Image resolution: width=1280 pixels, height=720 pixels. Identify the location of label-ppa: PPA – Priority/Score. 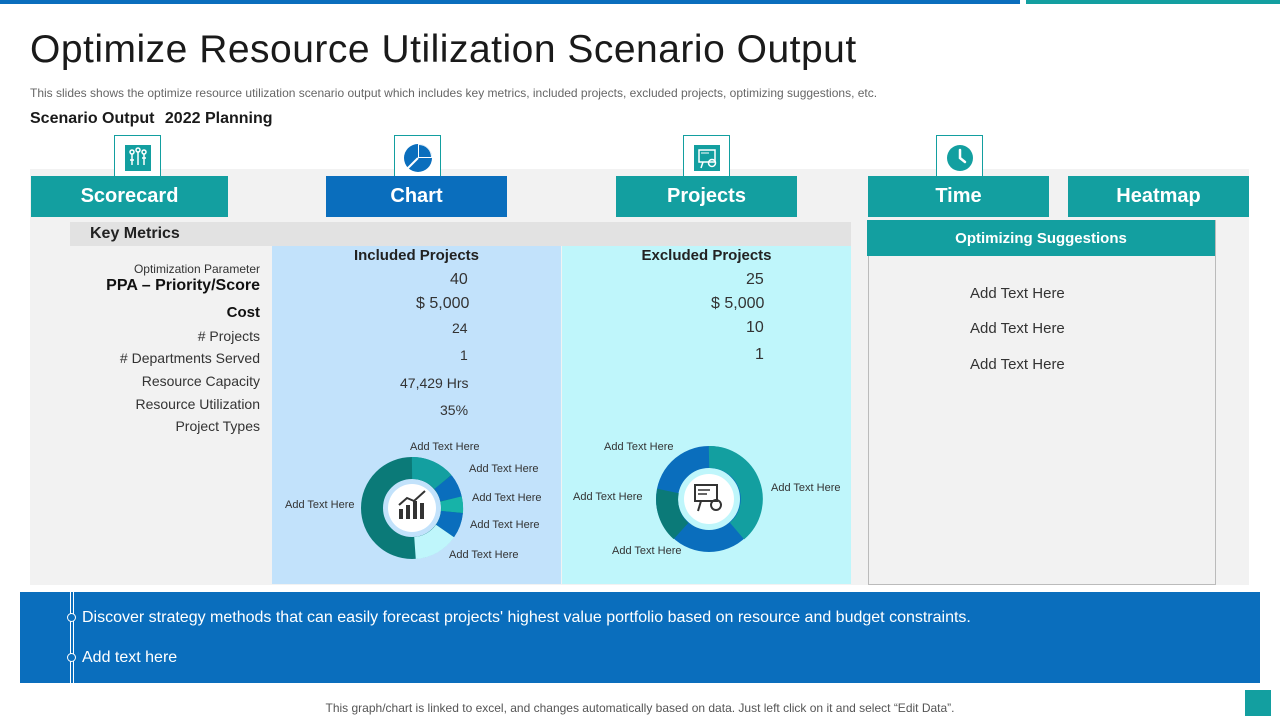
(183, 285).